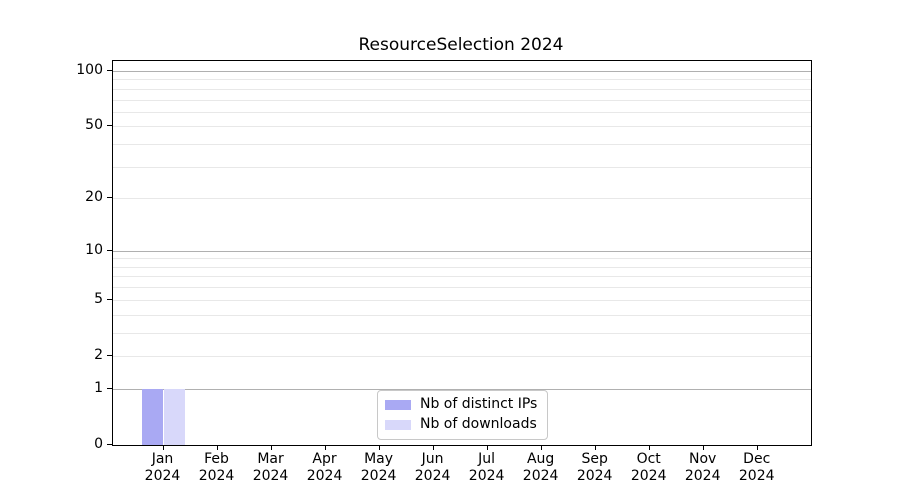 The width and height of the screenshot is (900, 500). I want to click on x-axis-tick-label: Jul 2024, so click(487, 468).